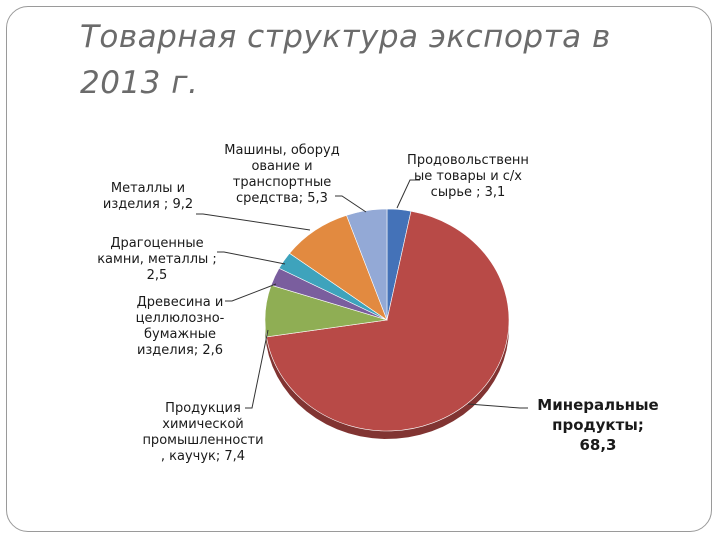 This screenshot has width=720, height=540. What do you see at coordinates (345, 37) in the screenshot?
I see `slide-title-line-1: Товарная структура экспорта в` at bounding box center [345, 37].